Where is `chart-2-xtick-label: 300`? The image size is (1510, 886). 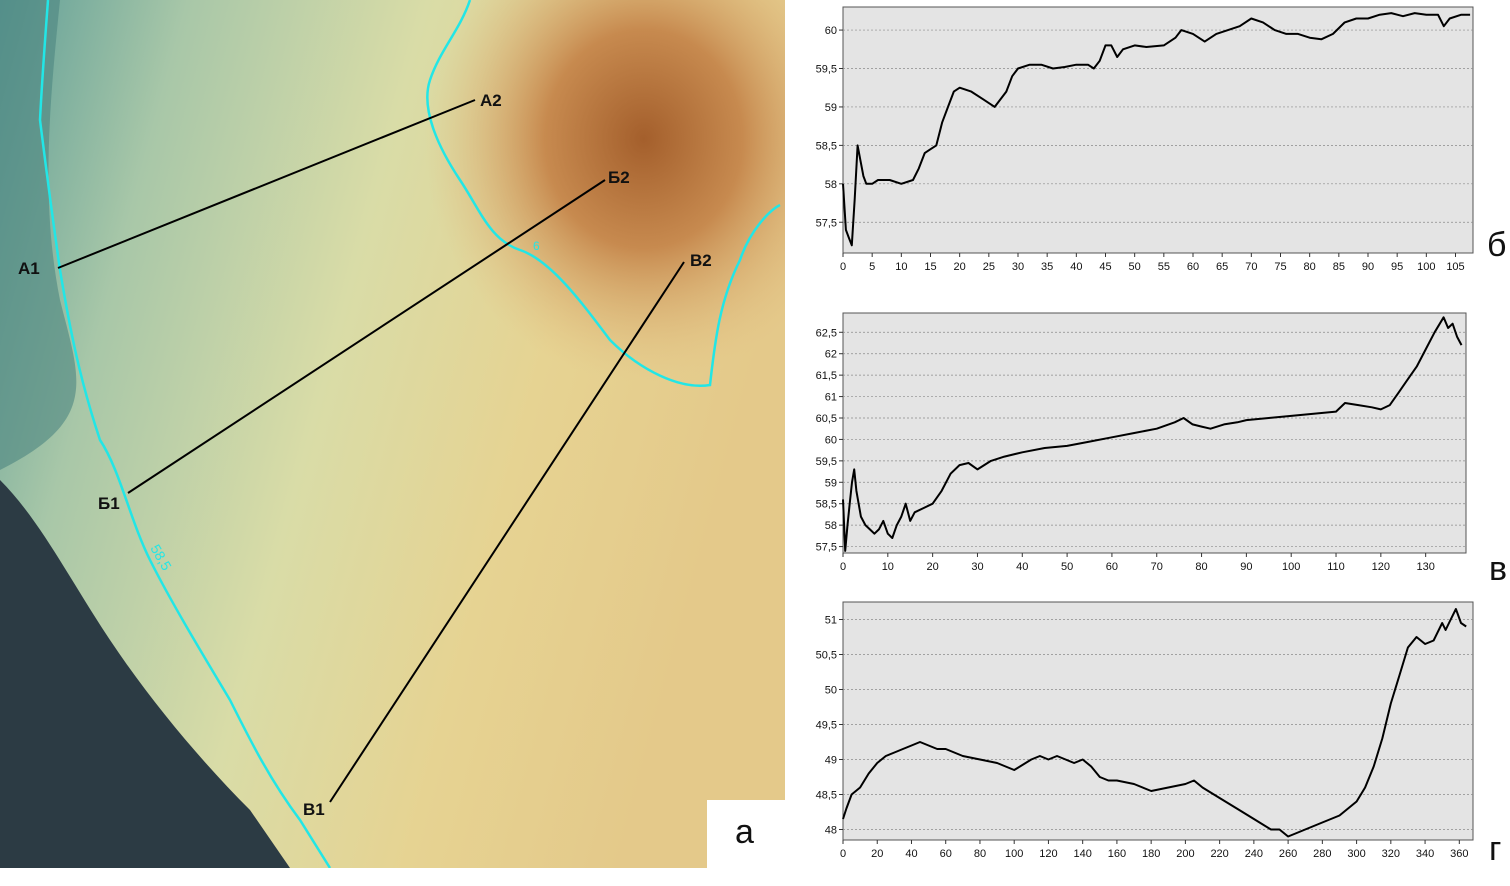 chart-2-xtick-label: 300 is located at coordinates (1356, 854).